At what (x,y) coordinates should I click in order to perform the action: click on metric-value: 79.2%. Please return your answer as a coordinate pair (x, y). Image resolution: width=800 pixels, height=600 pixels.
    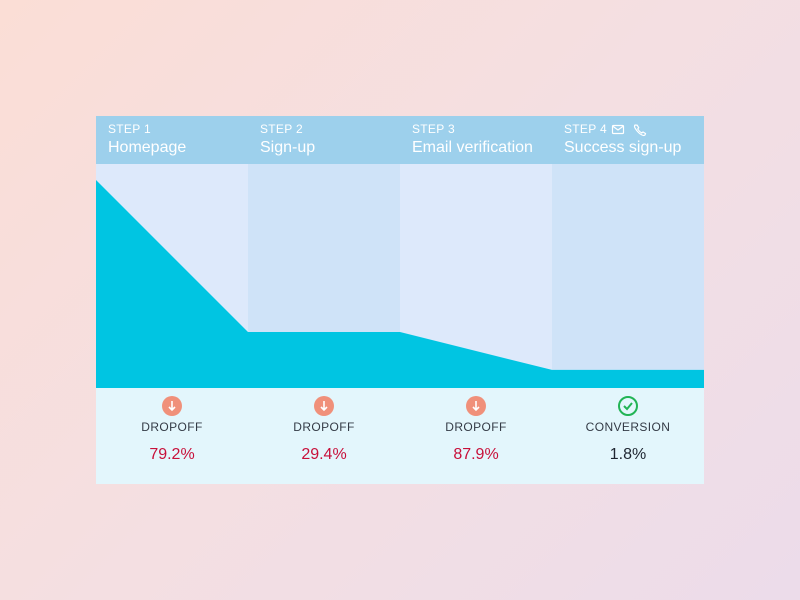
    Looking at the image, I should click on (171, 454).